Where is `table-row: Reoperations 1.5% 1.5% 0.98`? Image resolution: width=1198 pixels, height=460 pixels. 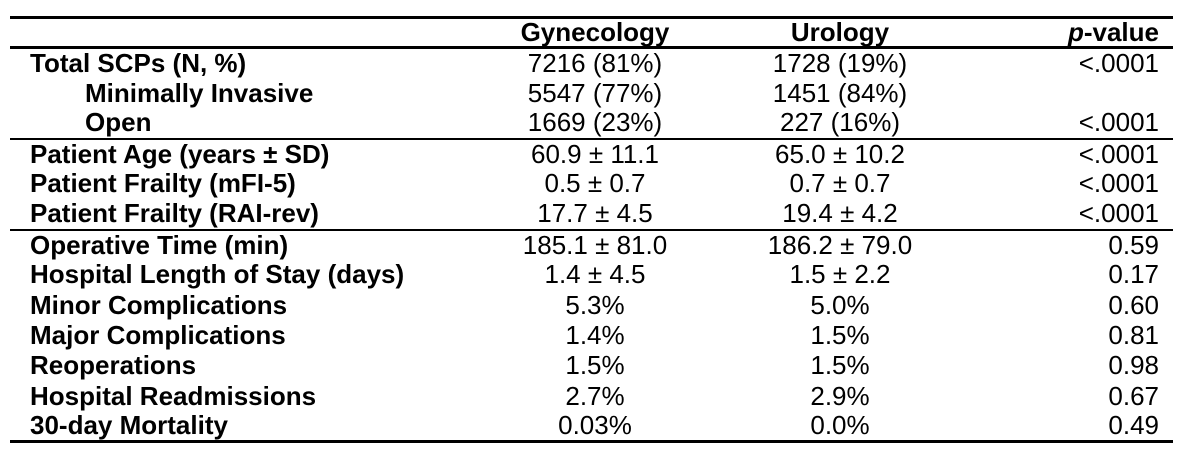
table-row: Reoperations 1.5% 1.5% 0.98 is located at coordinates (591, 366).